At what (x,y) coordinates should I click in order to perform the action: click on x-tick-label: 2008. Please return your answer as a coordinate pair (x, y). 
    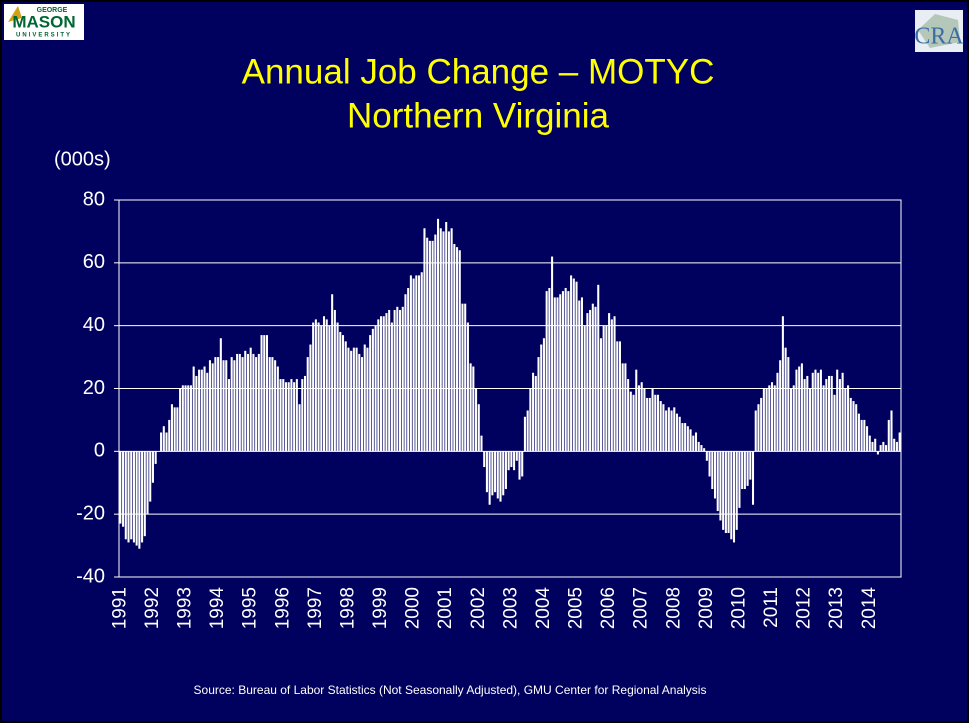
    Looking at the image, I should click on (673, 608).